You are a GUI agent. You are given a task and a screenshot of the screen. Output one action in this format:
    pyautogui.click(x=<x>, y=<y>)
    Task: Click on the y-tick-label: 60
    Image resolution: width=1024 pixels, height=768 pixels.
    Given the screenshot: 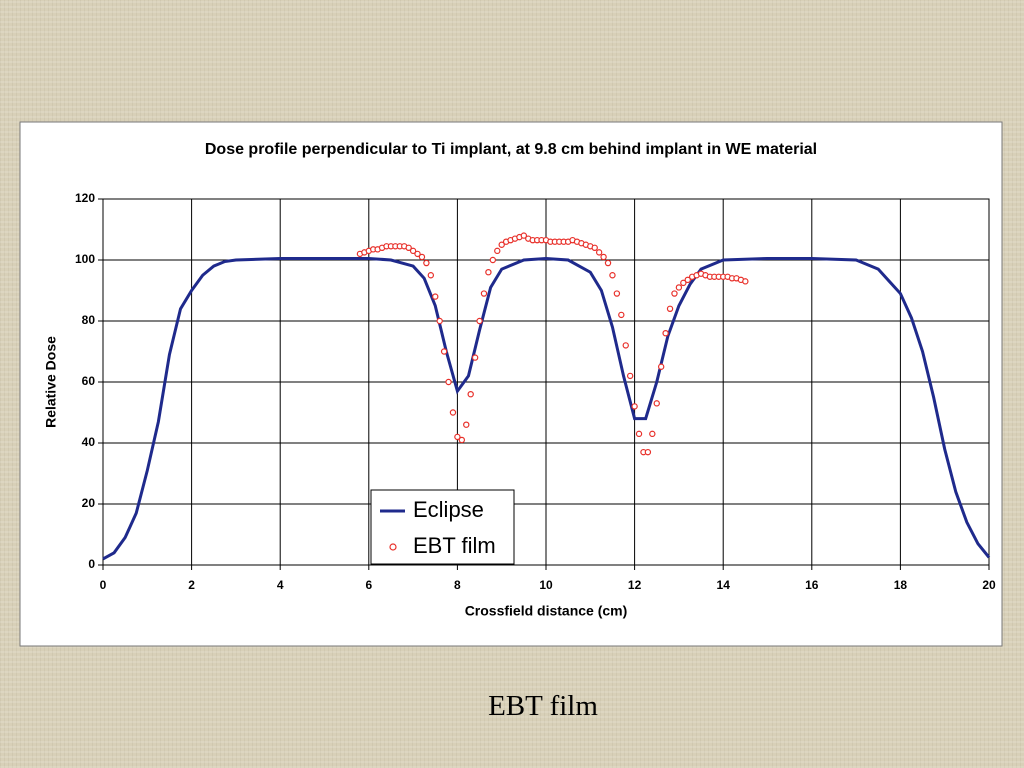 What is the action you would take?
    pyautogui.click(x=89, y=381)
    